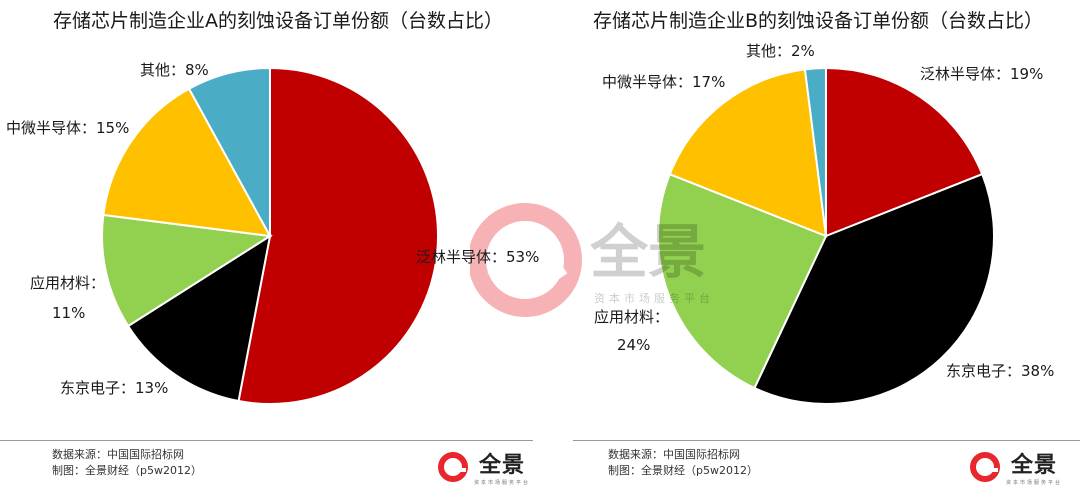 Image resolution: width=1080 pixels, height=490 pixels. What do you see at coordinates (780, 51) in the screenshot?
I see `chart-b-label-qita: 其他：2%` at bounding box center [780, 51].